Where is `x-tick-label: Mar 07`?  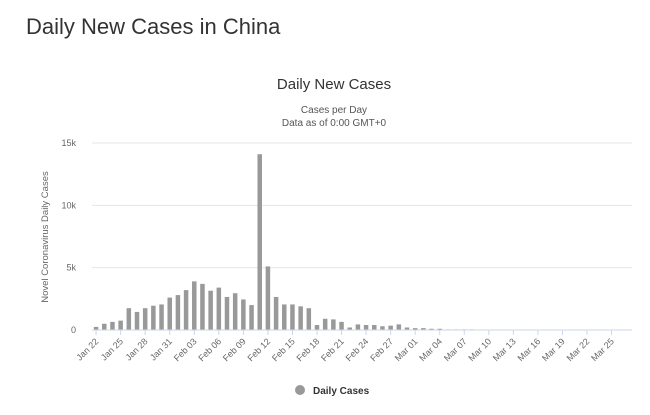 x-tick-label: Mar 07 is located at coordinates (455, 349).